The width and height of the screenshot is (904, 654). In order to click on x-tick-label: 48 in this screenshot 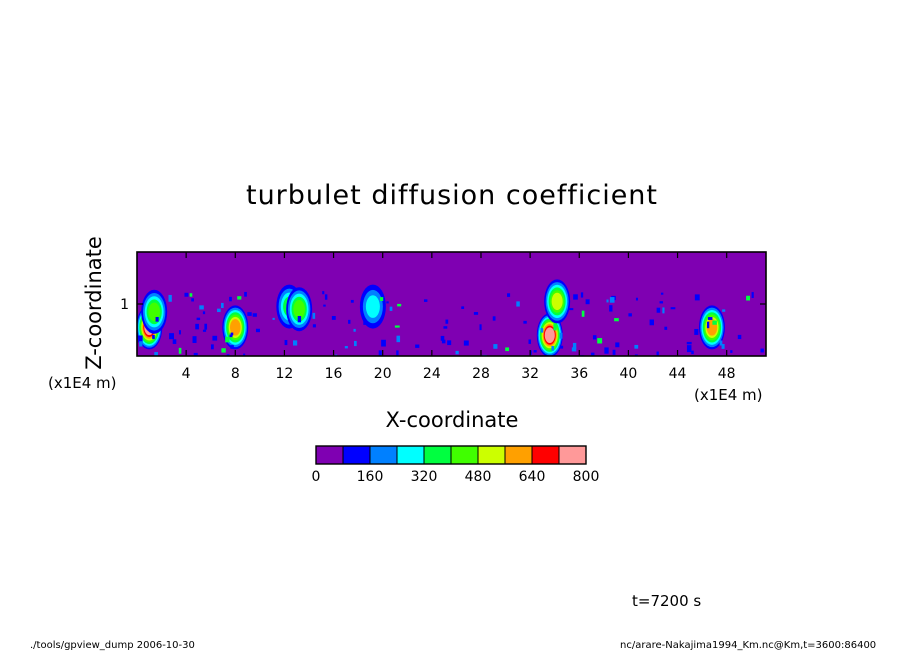, I will do `click(727, 374)`.